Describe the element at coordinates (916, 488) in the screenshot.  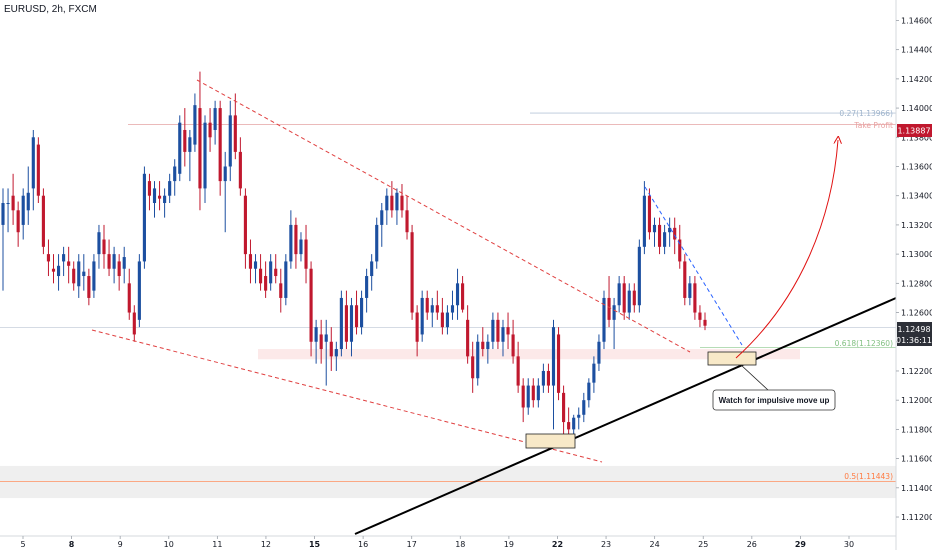
I see `y-tick-label: 1.11400` at that location.